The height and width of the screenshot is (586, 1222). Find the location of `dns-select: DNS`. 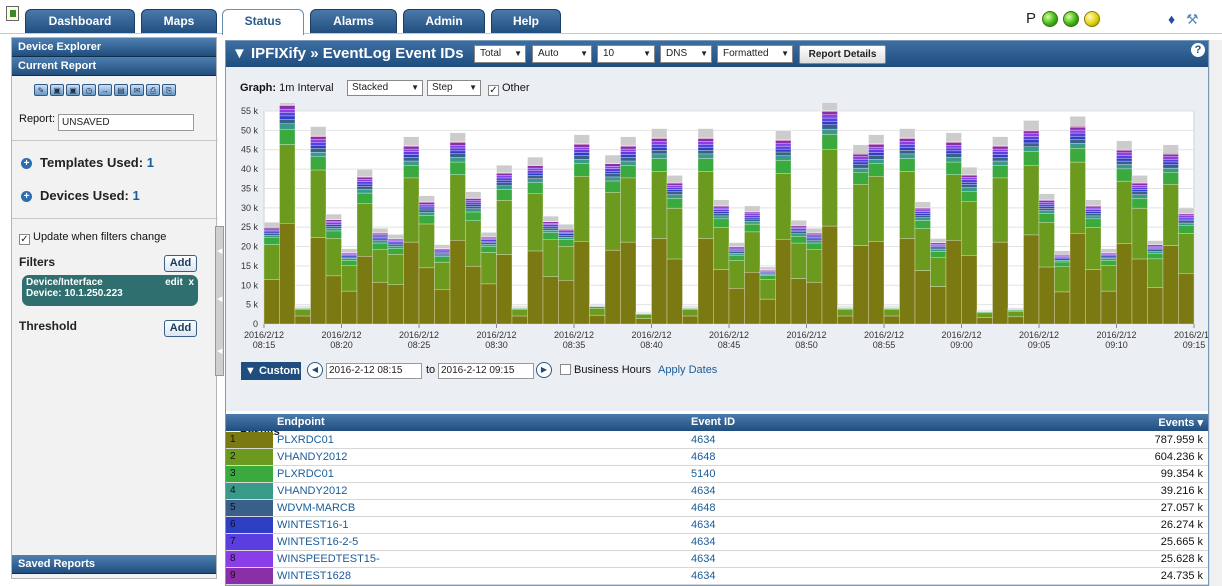

dns-select: DNS is located at coordinates (686, 54).